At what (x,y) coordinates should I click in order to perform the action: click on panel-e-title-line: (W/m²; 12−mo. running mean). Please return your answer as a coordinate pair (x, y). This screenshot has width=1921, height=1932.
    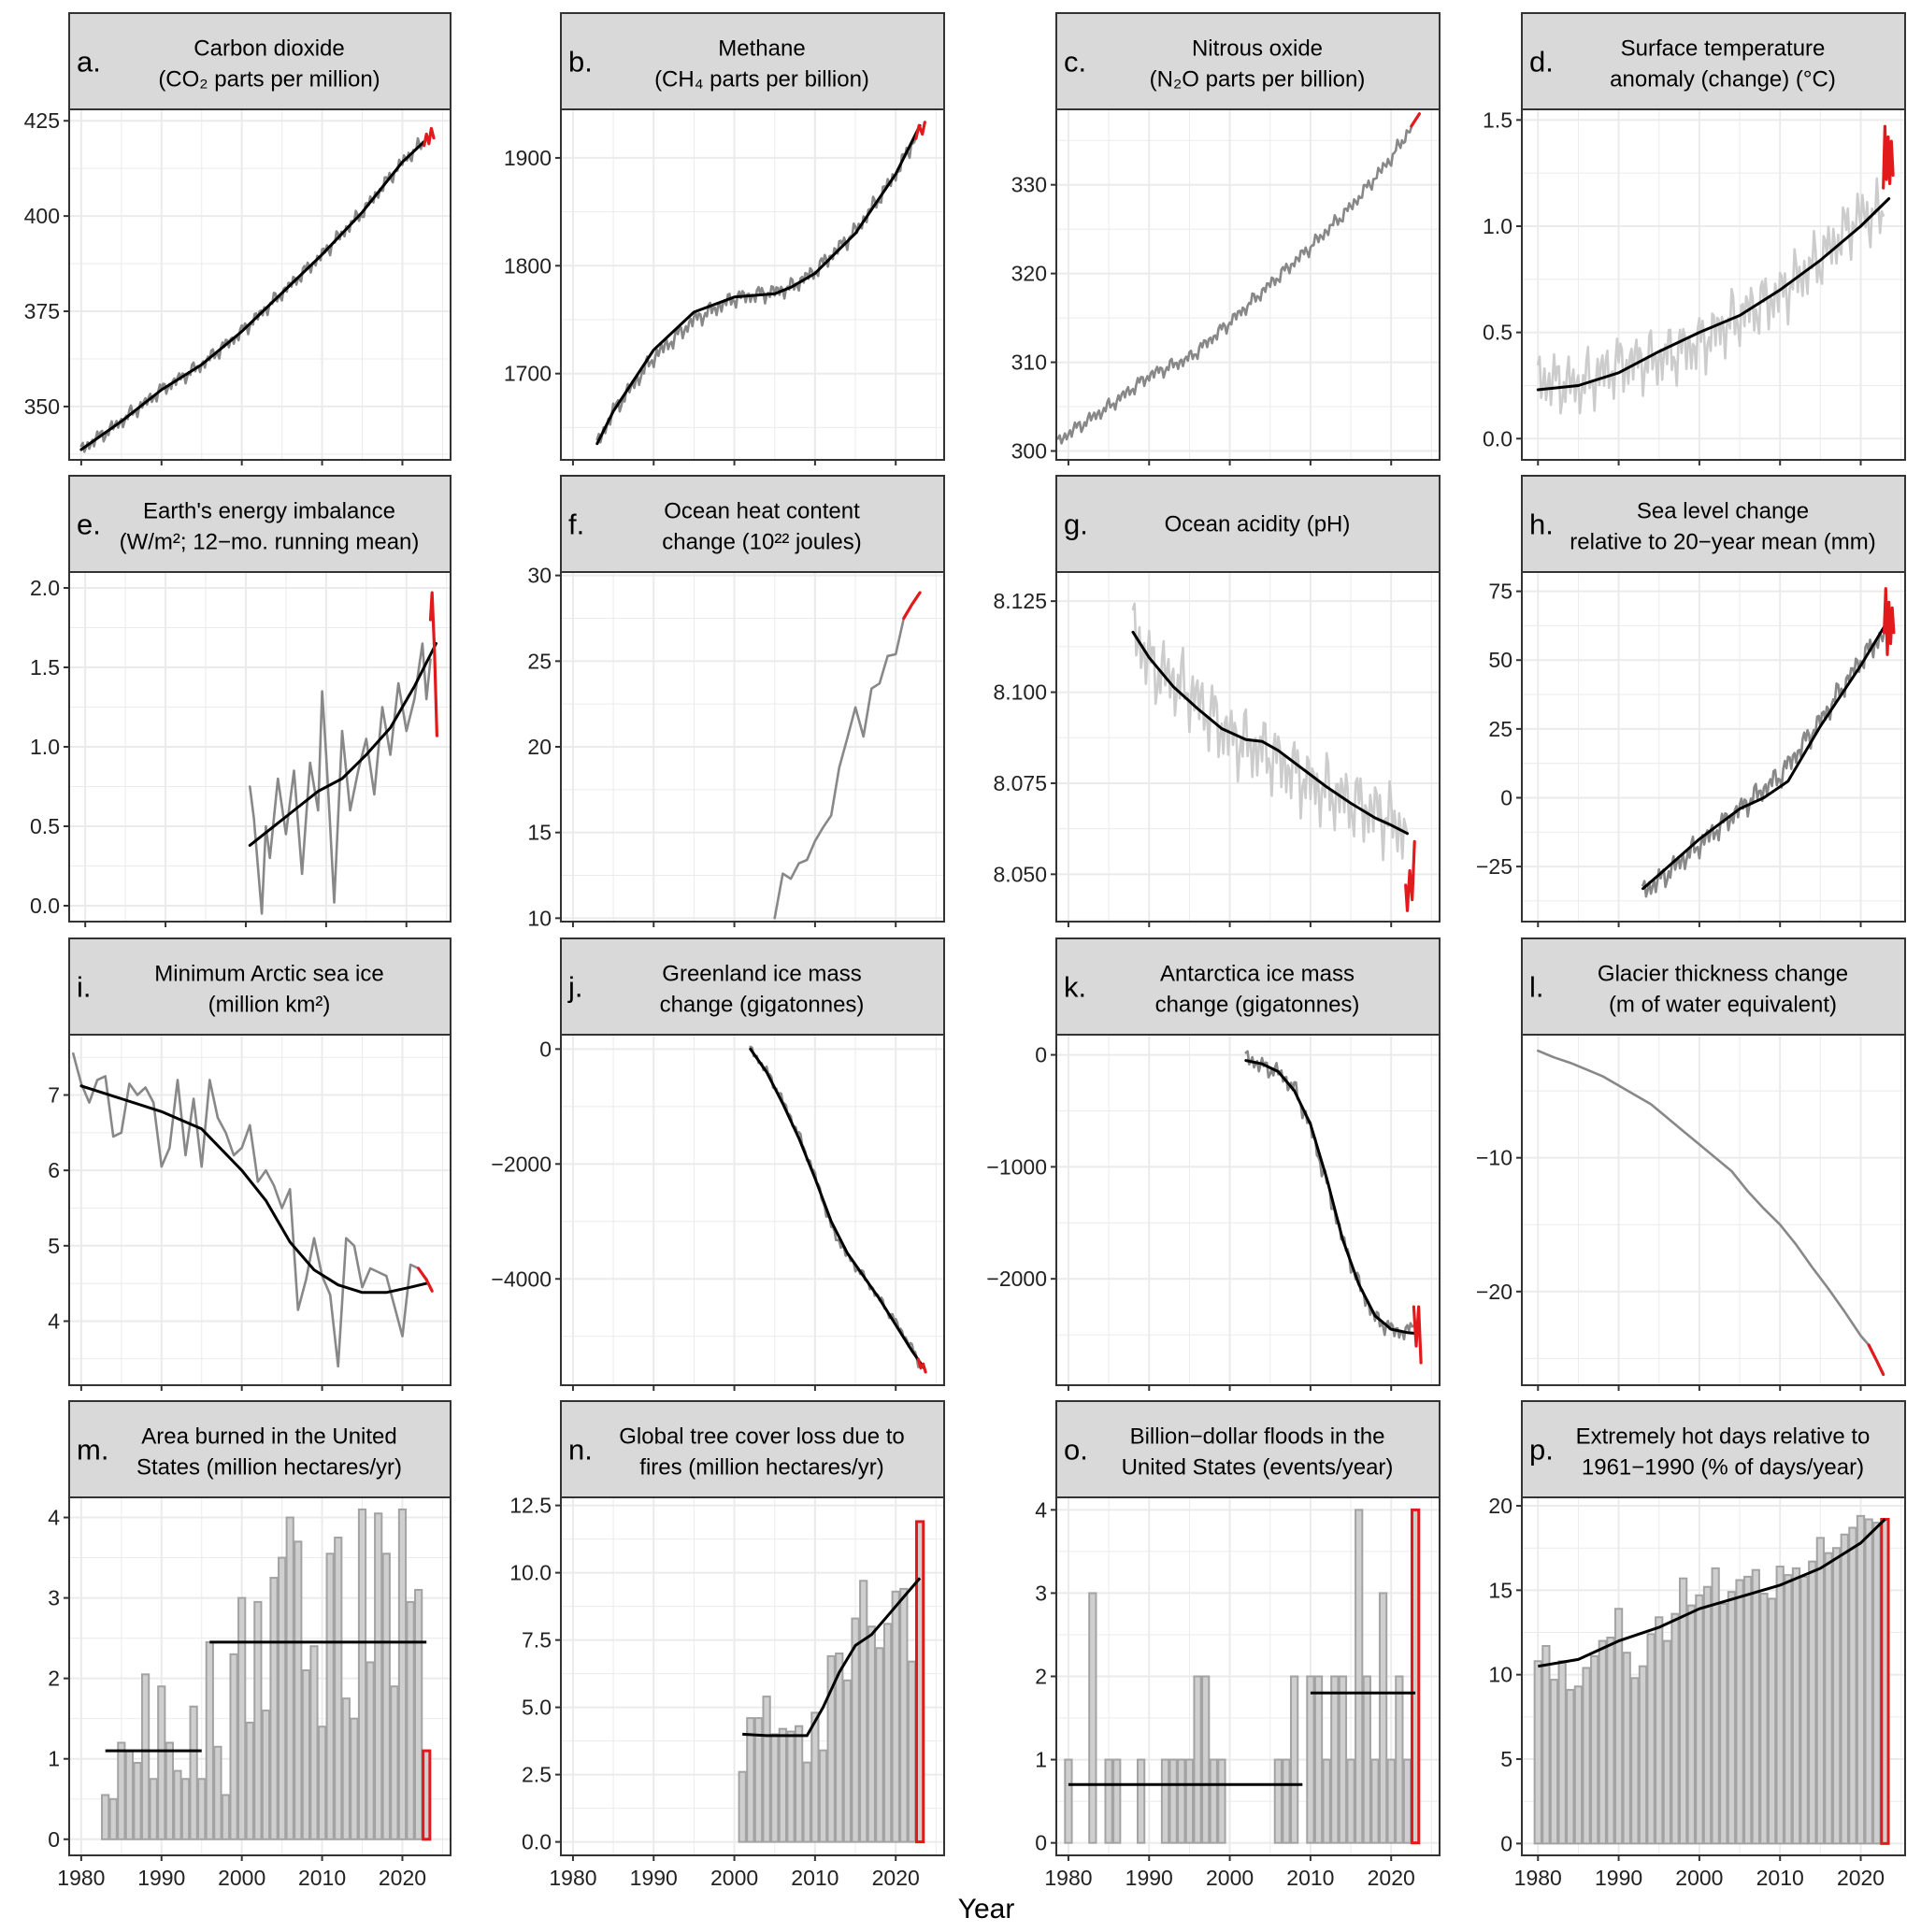
    Looking at the image, I should click on (270, 542).